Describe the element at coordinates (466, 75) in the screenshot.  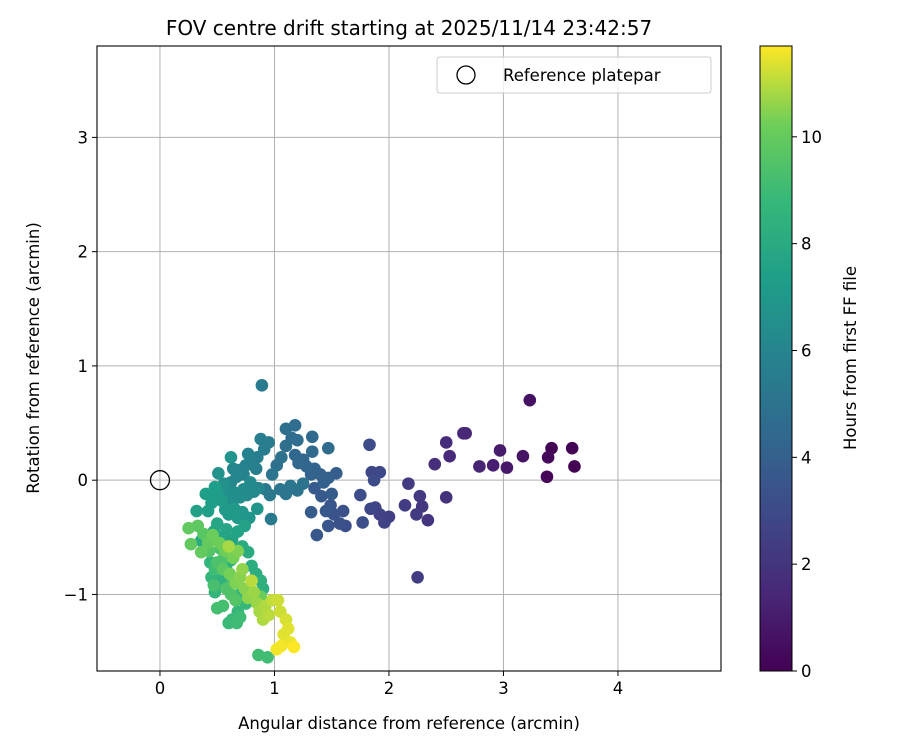
I see `legend-circle-marker` at that location.